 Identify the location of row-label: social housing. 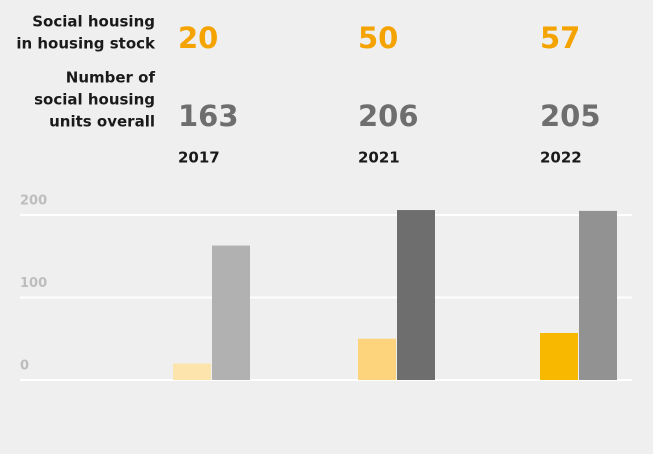
(94, 100).